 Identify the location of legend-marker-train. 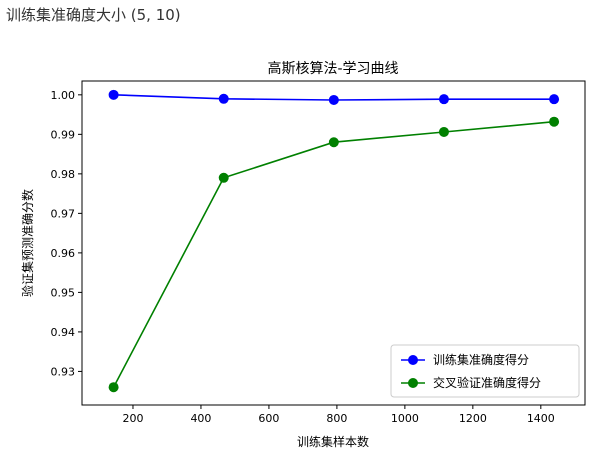
(413, 360).